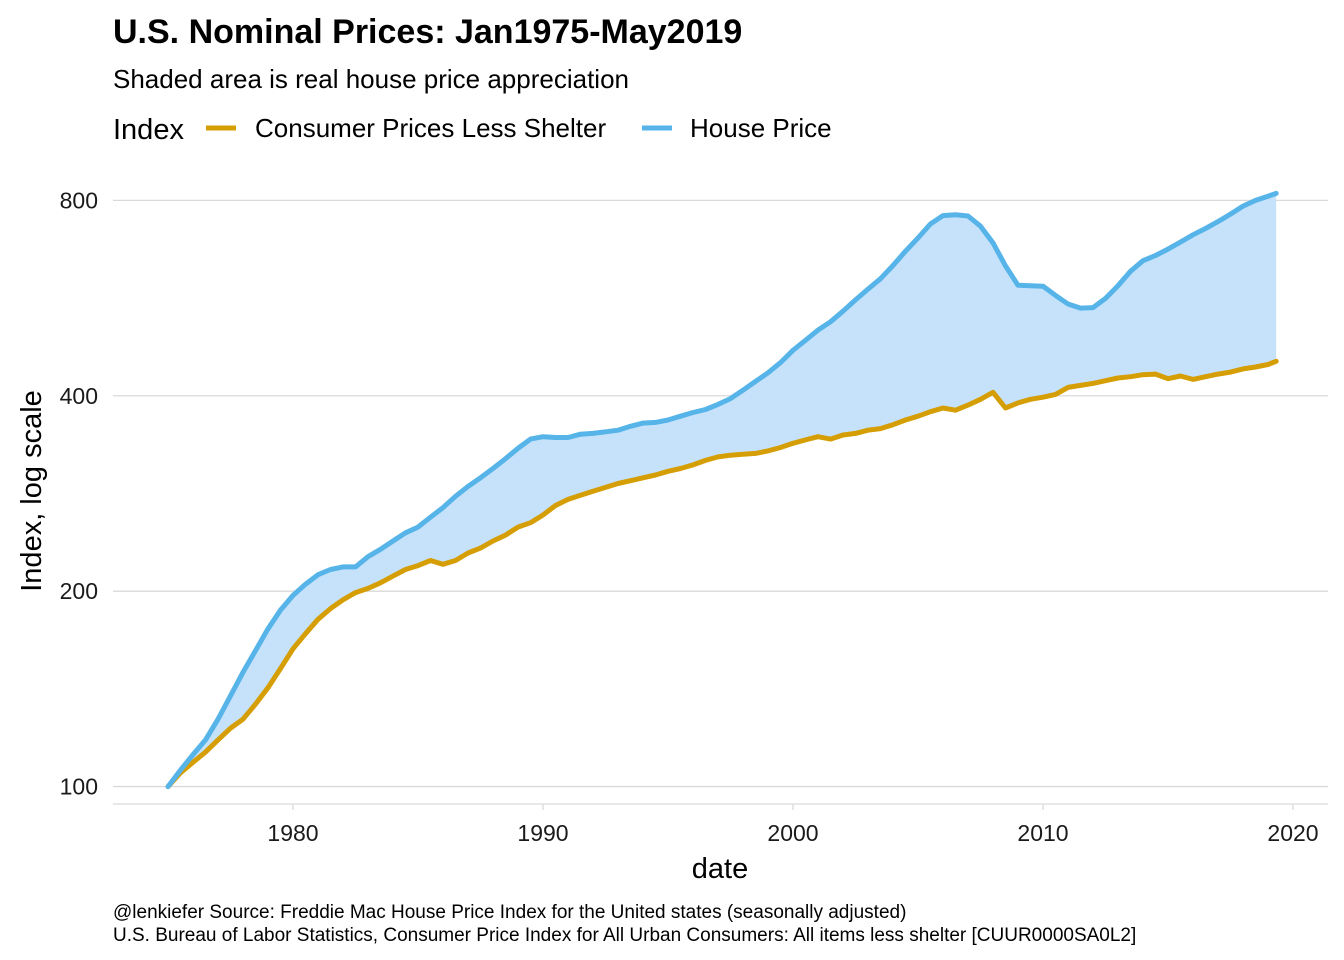  Describe the element at coordinates (79, 591) in the screenshot. I see `y-tick-label-200: 200` at that location.